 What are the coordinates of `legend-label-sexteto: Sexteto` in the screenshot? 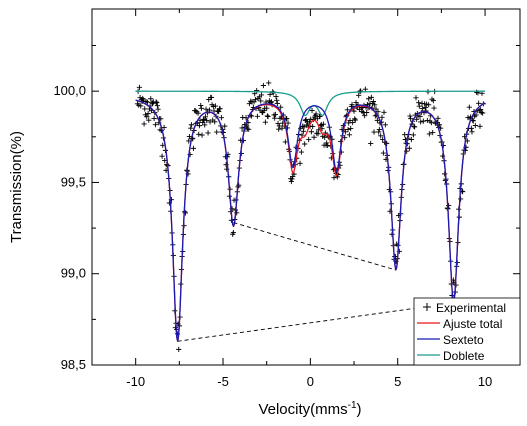 It's located at (463, 340).